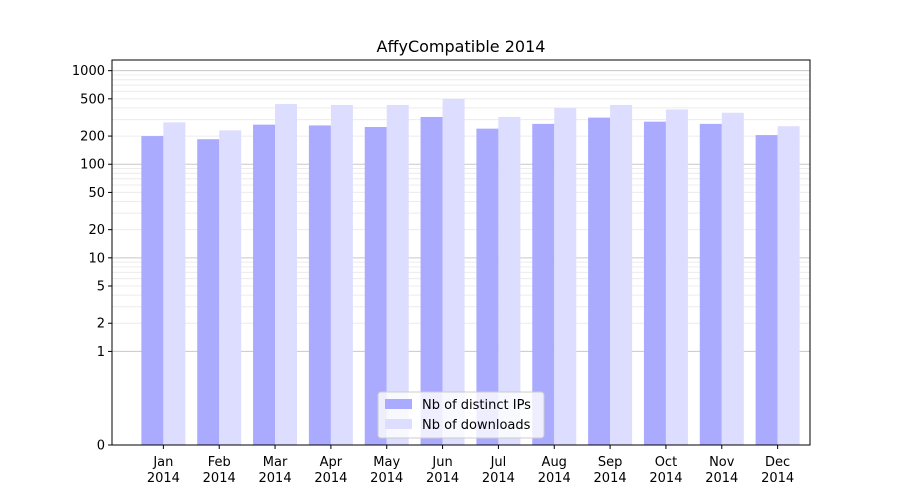 The height and width of the screenshot is (500, 900). I want to click on x-tick-month: Sep, so click(610, 462).